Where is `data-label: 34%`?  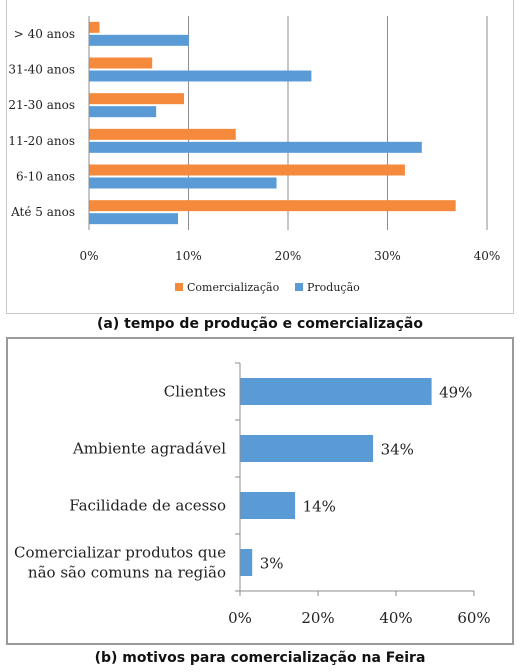 data-label: 34% is located at coordinates (397, 450).